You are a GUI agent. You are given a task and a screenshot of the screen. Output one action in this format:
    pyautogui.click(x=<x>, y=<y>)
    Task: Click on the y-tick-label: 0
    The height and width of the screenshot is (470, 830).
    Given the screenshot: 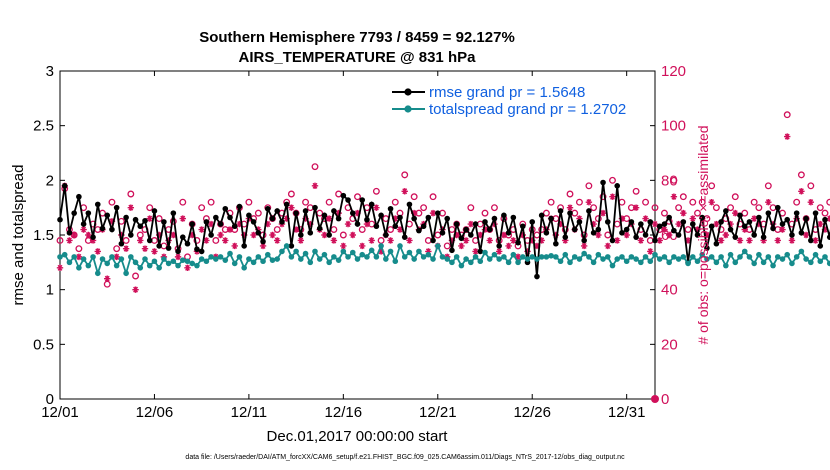 What is the action you would take?
    pyautogui.click(x=50, y=399)
    